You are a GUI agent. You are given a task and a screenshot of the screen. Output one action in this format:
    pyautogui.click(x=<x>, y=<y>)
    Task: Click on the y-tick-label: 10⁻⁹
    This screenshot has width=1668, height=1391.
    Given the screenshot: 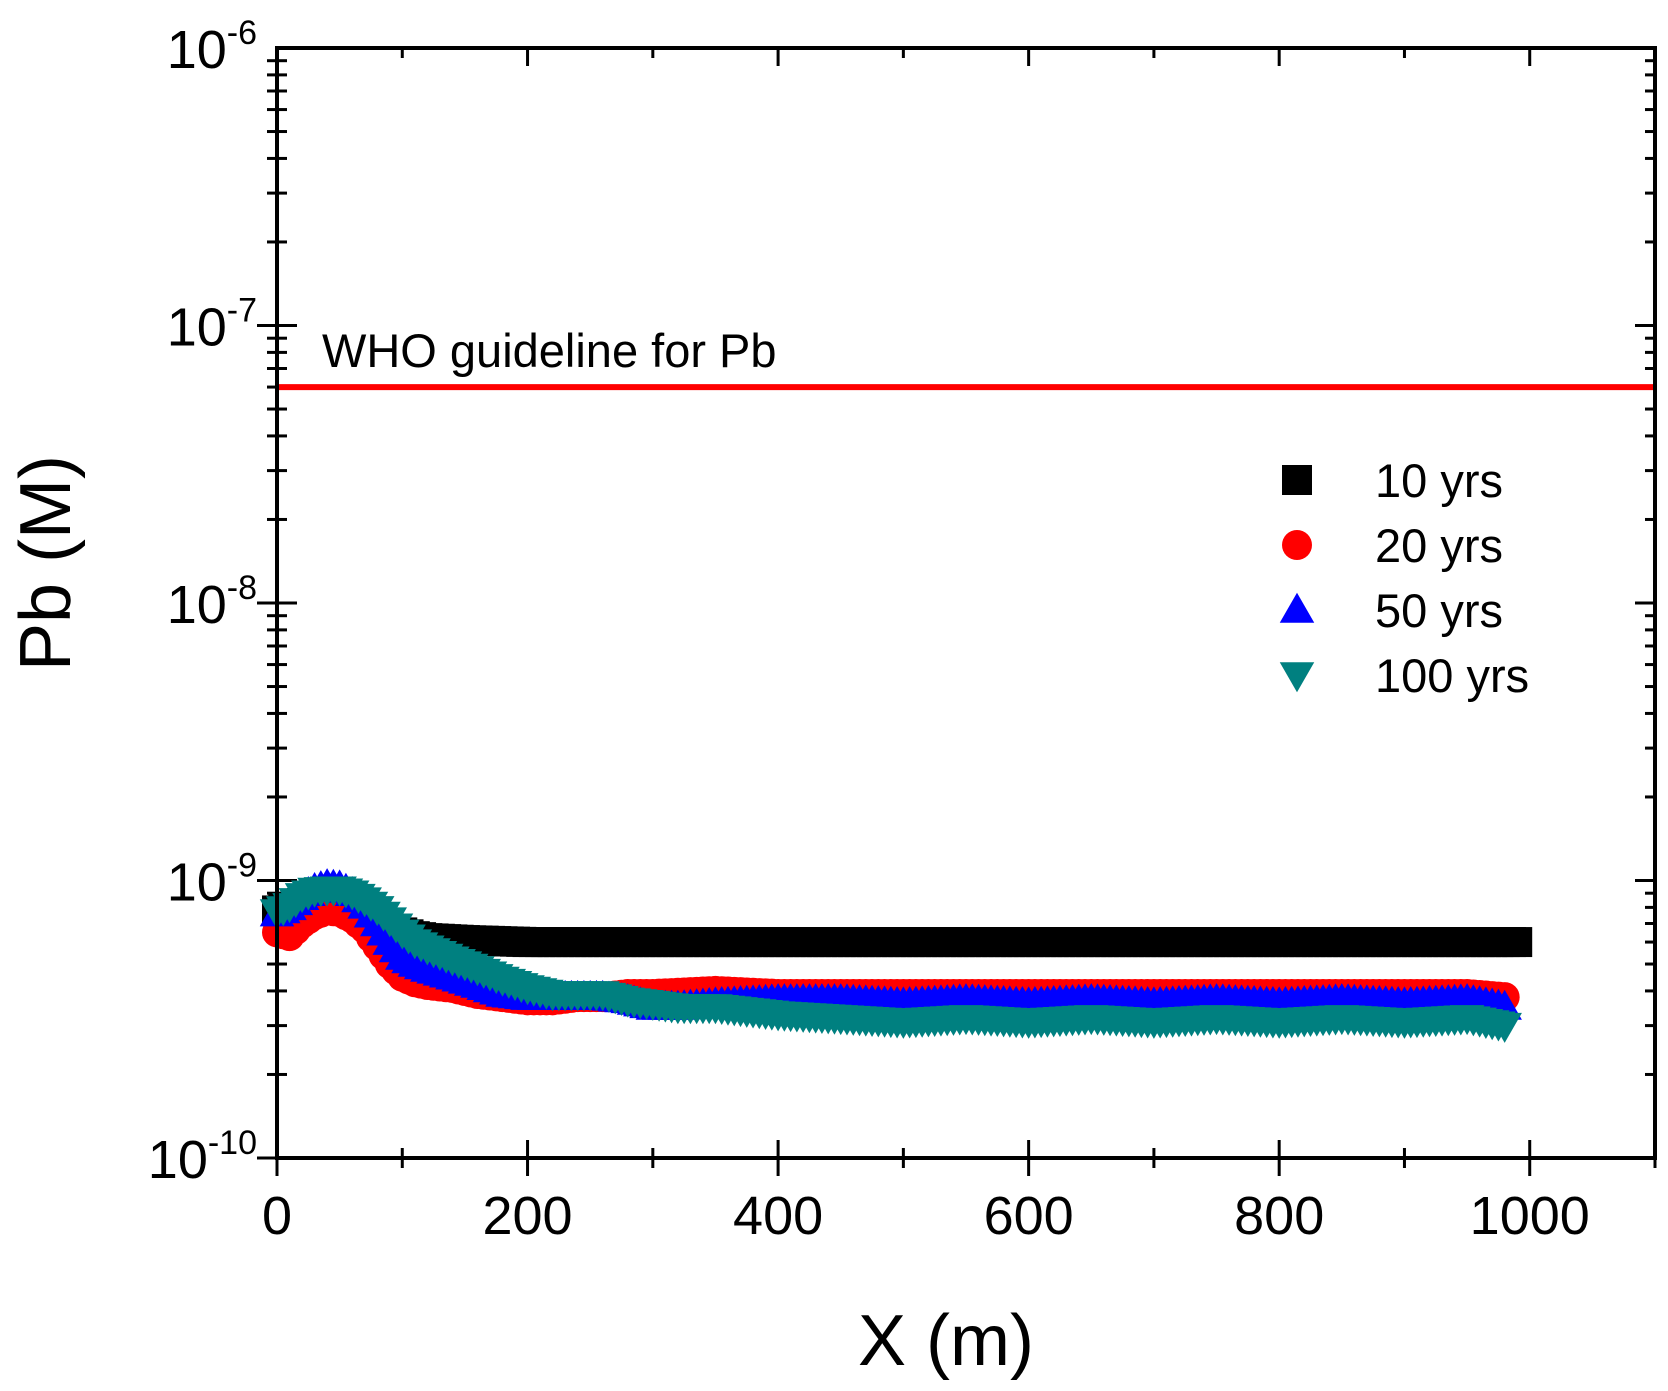 What is the action you would take?
    pyautogui.click(x=212, y=880)
    